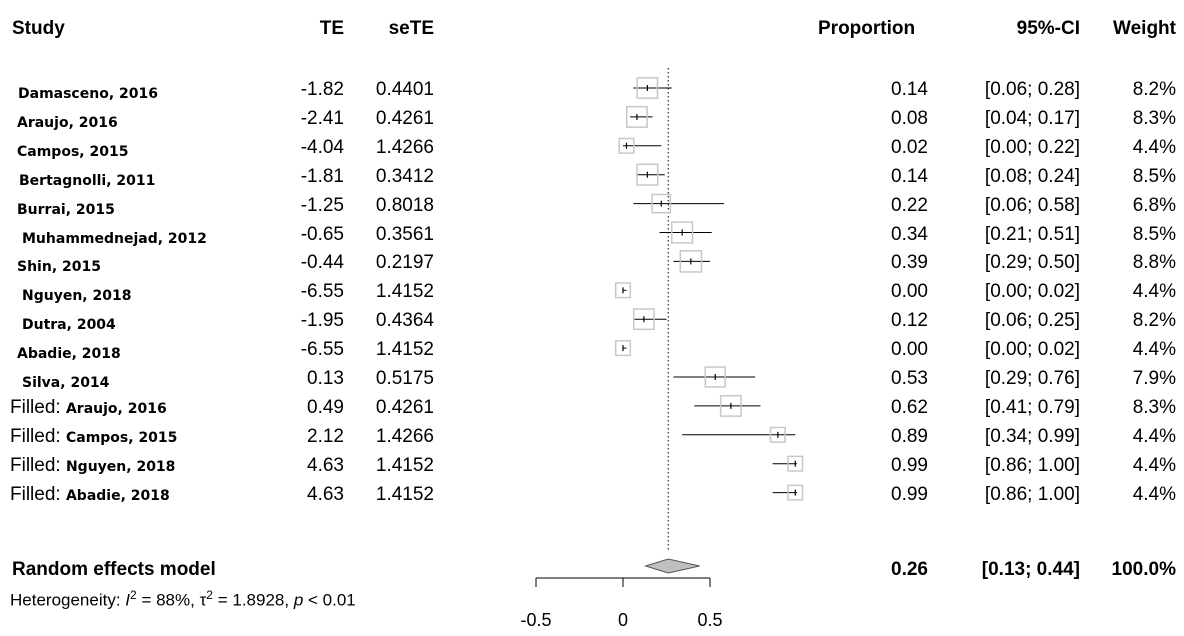  Describe the element at coordinates (1154, 378) in the screenshot. I see `weight-value: 7.9%` at that location.